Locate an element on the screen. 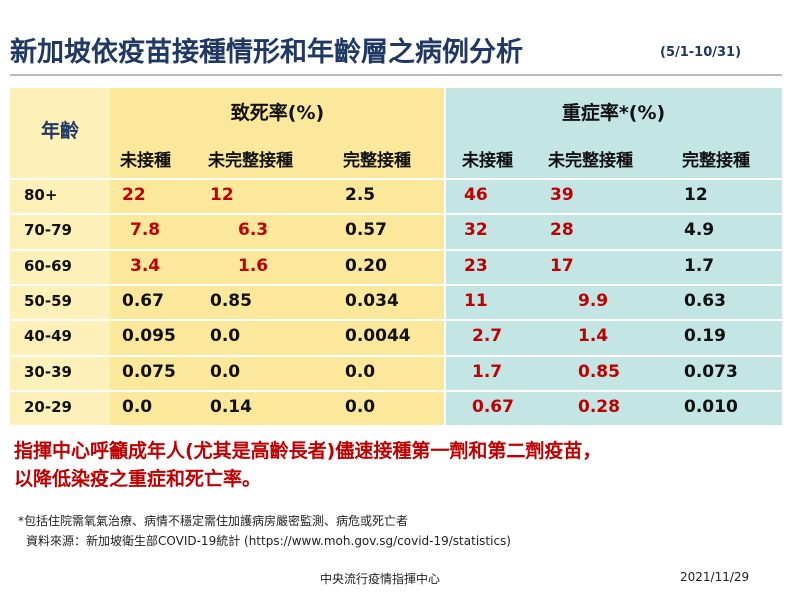  age-label: 20-29 is located at coordinates (48, 406).